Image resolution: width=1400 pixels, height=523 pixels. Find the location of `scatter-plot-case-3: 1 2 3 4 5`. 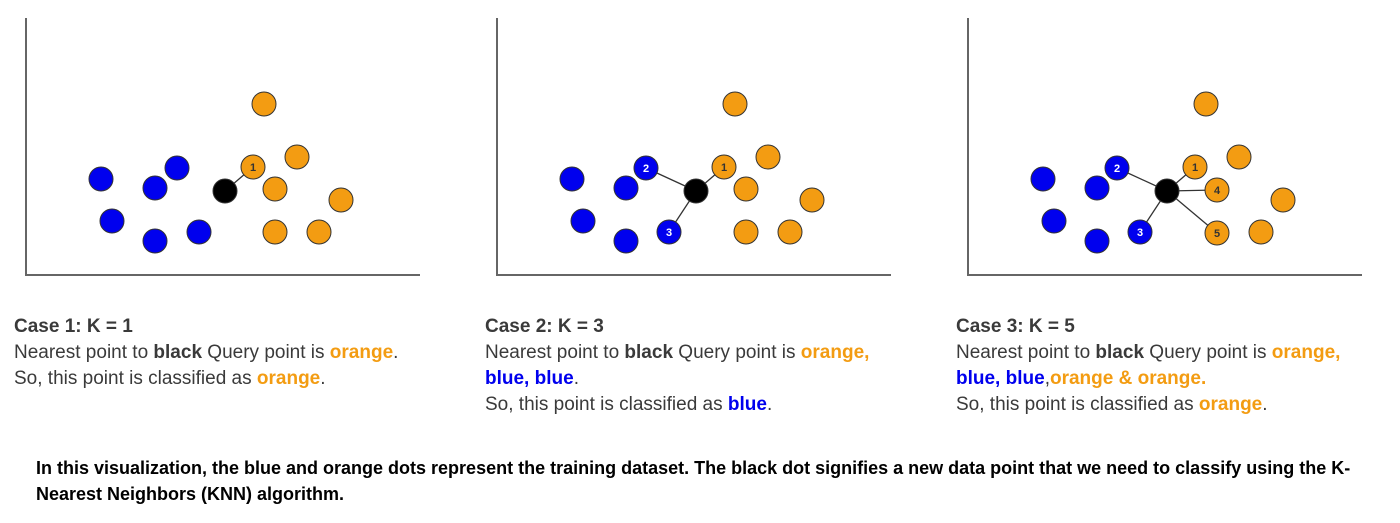

scatter-plot-case-3: 1 2 3 4 5 is located at coordinates (1164, 147).